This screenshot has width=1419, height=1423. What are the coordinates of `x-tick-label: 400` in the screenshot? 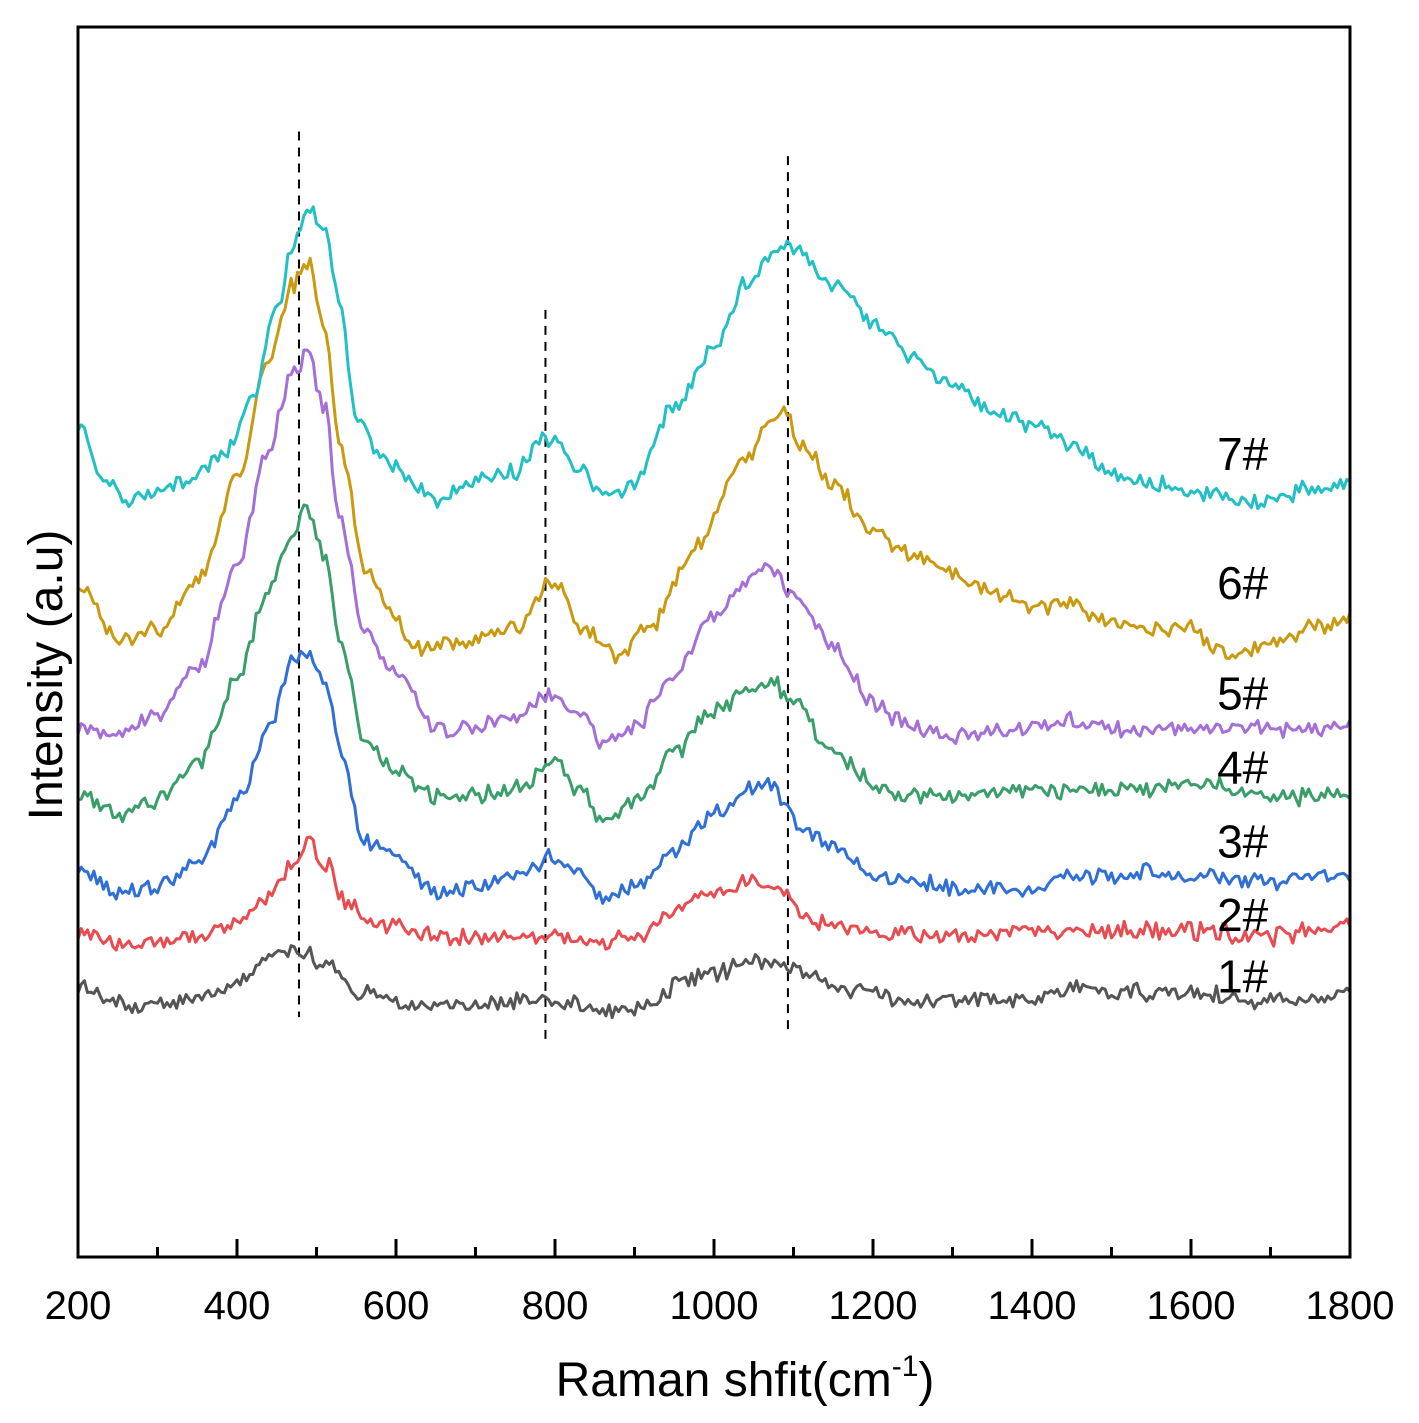 It's located at (237, 1306).